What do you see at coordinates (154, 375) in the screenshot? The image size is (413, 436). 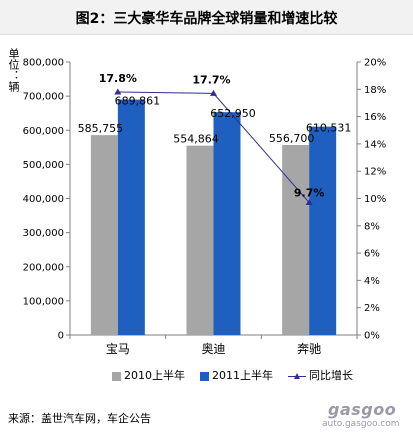 I see `legend-label-2010: 2010上半年` at bounding box center [154, 375].